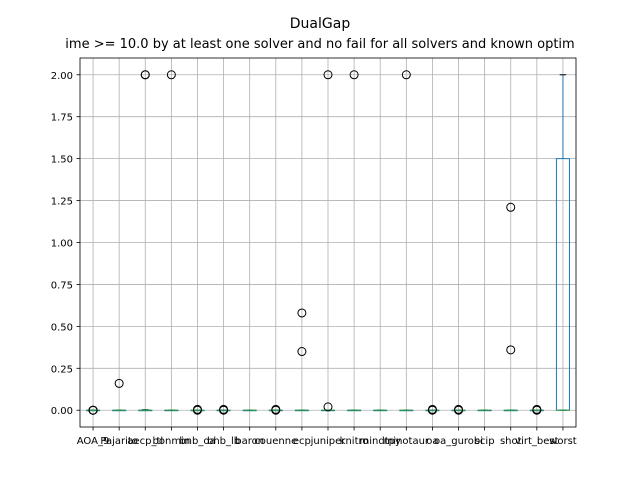 Image resolution: width=640 pixels, height=480 pixels. What do you see at coordinates (119, 395) in the screenshot?
I see `box-Pajarito` at bounding box center [119, 395].